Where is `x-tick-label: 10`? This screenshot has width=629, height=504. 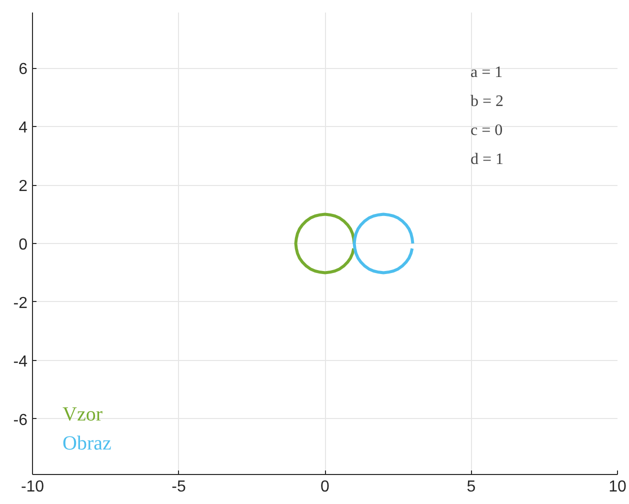
x-tick-label: 10 is located at coordinates (617, 487).